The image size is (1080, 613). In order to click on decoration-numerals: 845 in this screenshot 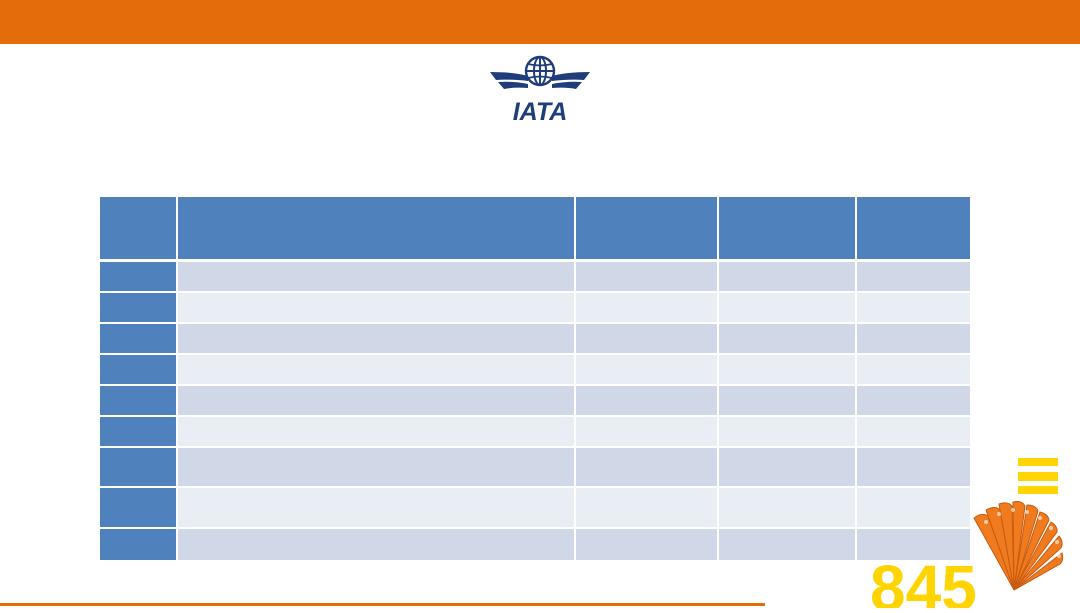, I will do `click(923, 580)`.